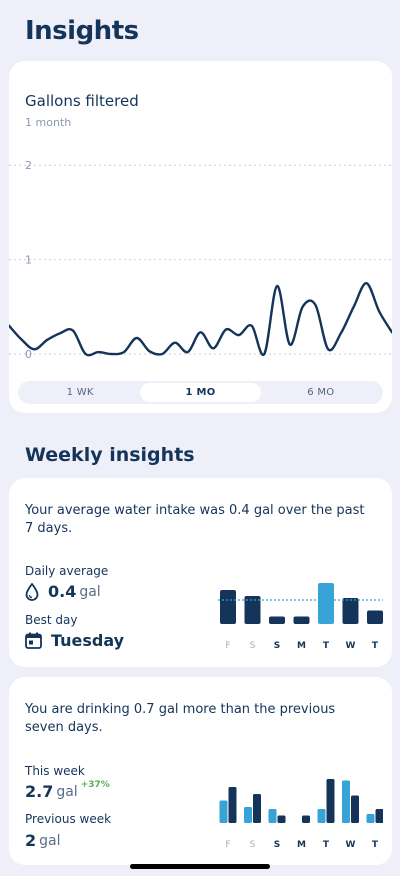  I want to click on weekly-insights-title: Weekly insights, so click(110, 455).